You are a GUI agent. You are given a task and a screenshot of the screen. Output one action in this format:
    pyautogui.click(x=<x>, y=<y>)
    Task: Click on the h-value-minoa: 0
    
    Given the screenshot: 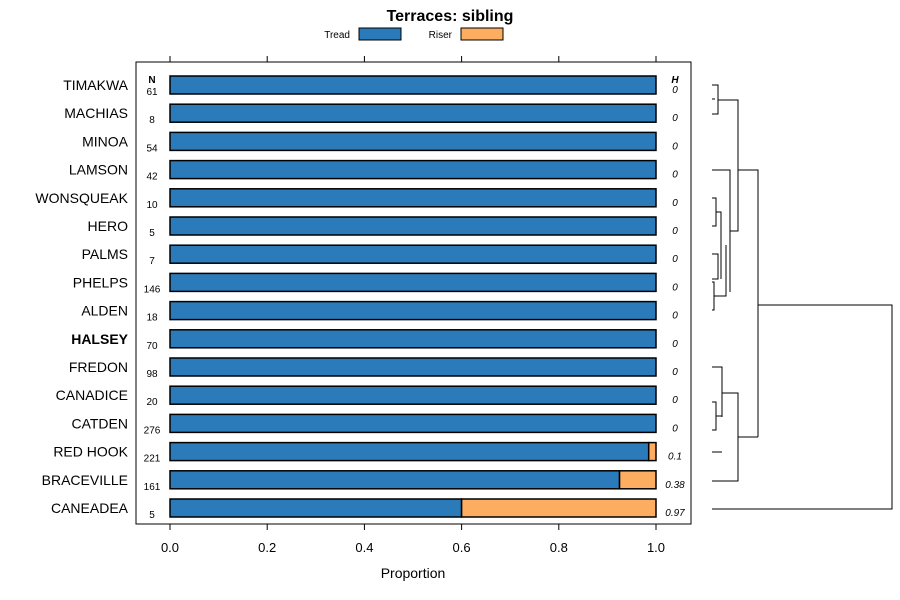 What is the action you would take?
    pyautogui.click(x=675, y=146)
    